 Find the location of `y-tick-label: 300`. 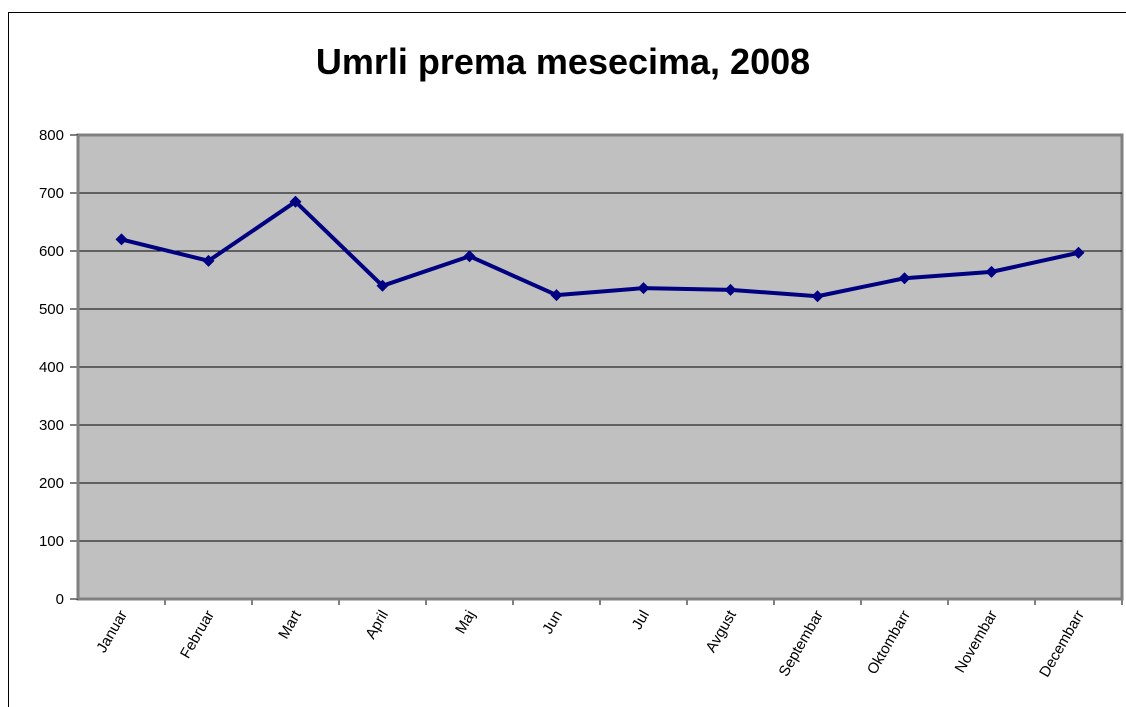

y-tick-label: 300 is located at coordinates (51, 425).